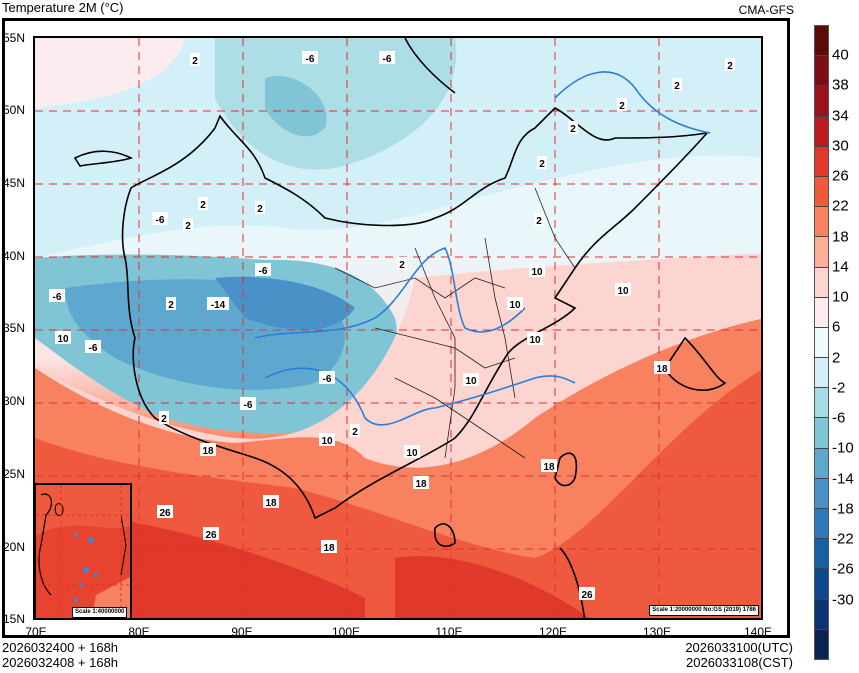  I want to click on color-legend-label: 6, so click(836, 327).